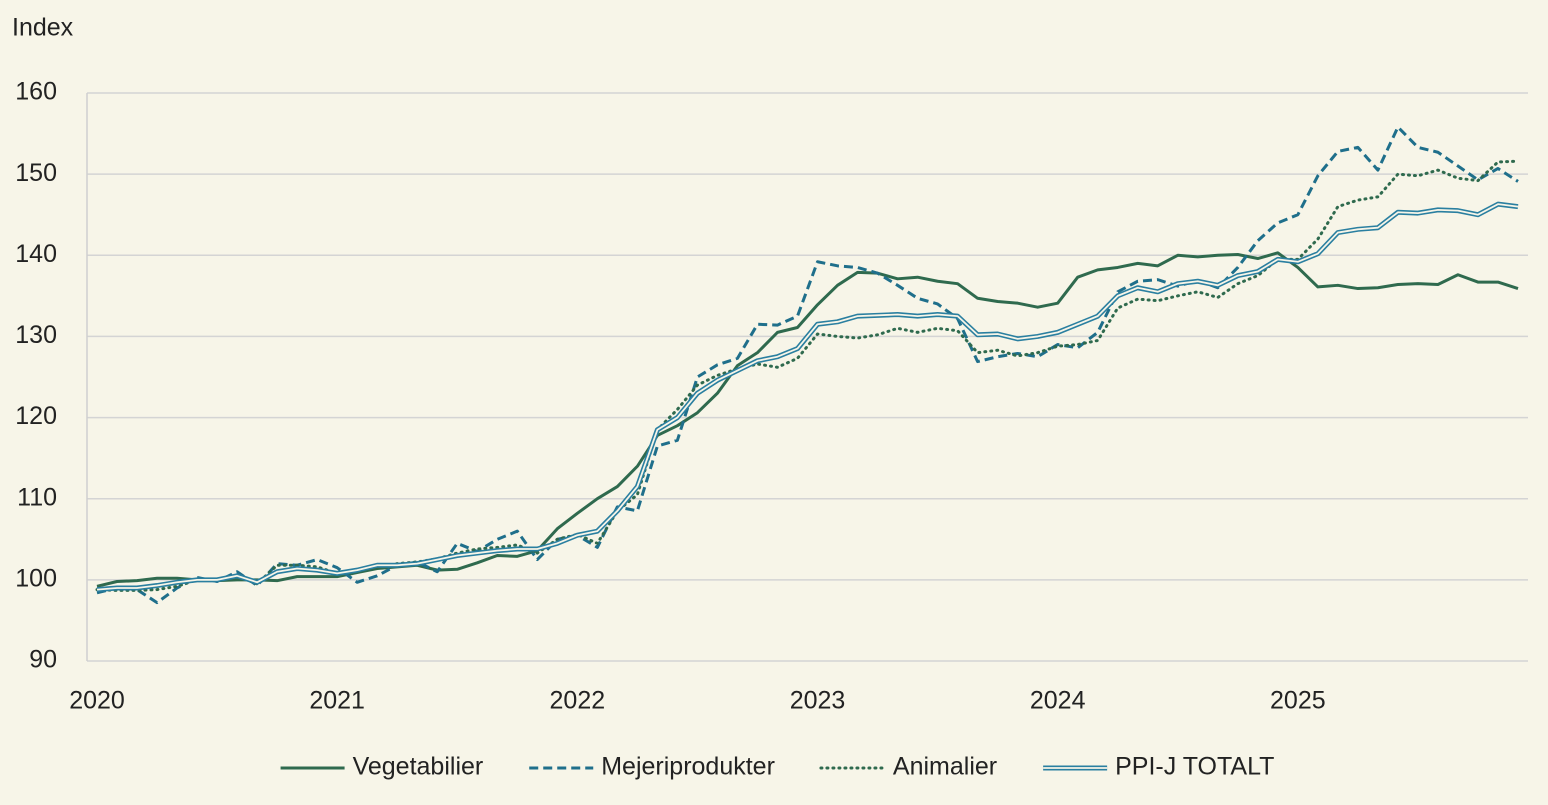 The width and height of the screenshot is (1548, 805). Describe the element at coordinates (43, 660) in the screenshot. I see `y-tick-label: 90` at that location.